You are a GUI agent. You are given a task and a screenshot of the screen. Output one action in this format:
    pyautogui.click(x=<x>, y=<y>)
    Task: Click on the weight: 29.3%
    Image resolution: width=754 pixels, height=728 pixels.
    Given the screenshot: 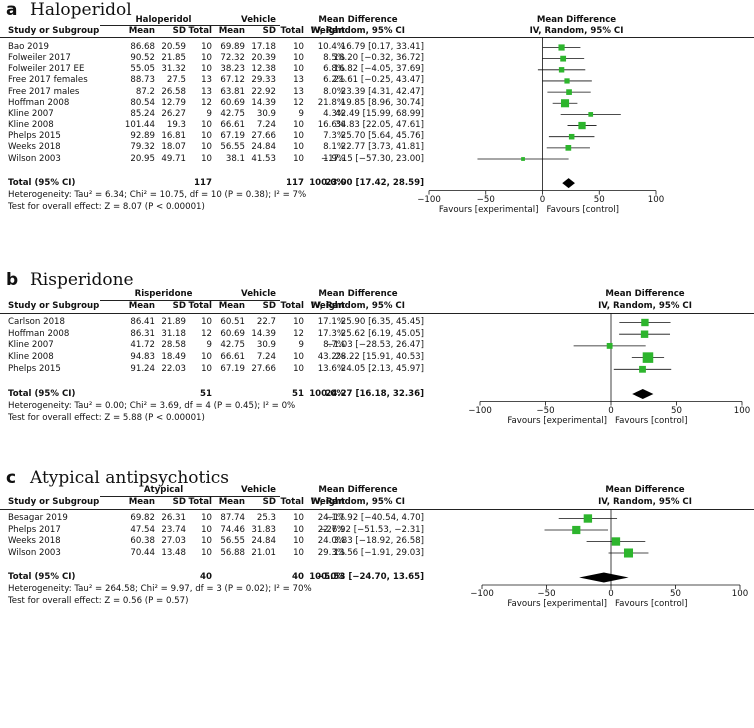 What is the action you would take?
    pyautogui.click(x=331, y=552)
    